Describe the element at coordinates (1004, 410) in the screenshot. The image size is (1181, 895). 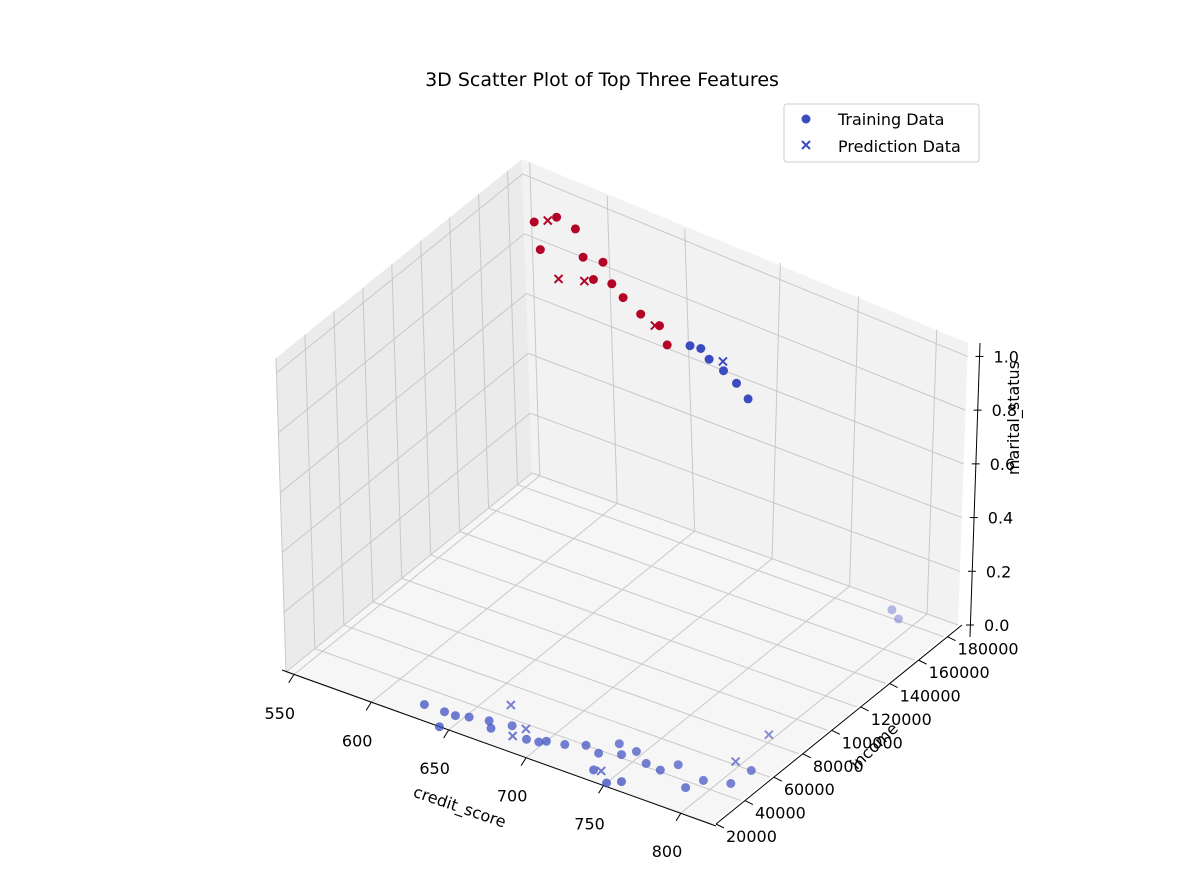
I see `z-tick-label: 0.8` at that location.